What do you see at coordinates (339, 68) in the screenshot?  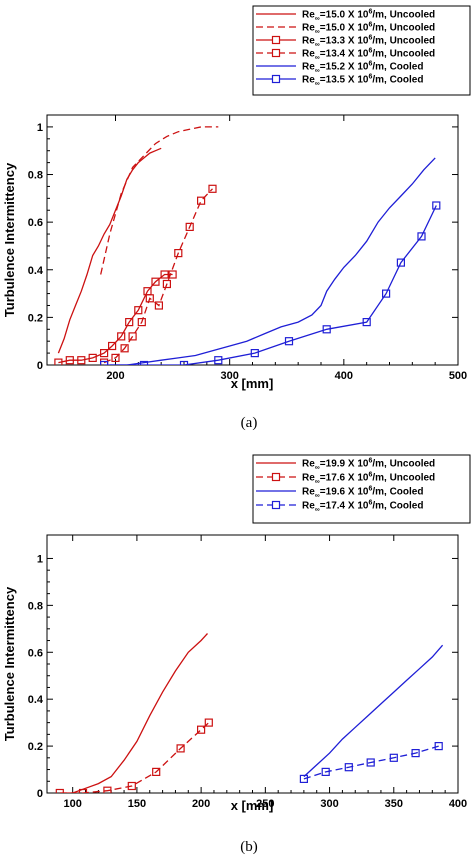 I see `legend-entry-5: Re∞=15.2 X 106/m, Cooled` at bounding box center [339, 68].